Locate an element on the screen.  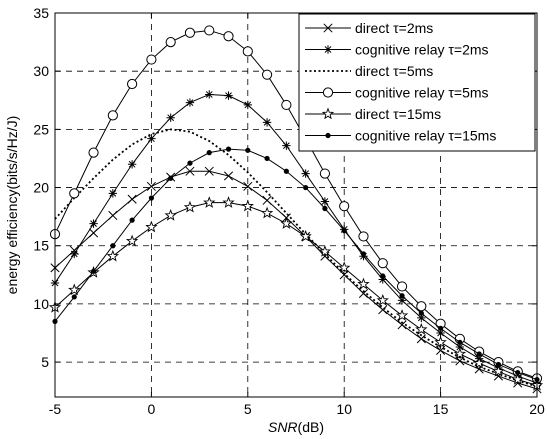
legend-item-cognitive-relay-5ms: cognitive relay τ=5ms is located at coordinates (397, 93).